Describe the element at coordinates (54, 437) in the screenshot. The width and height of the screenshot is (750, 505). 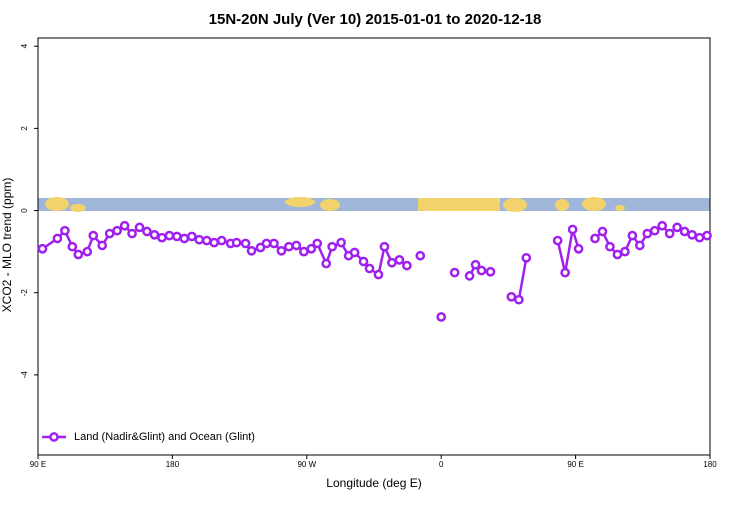
I see `legend-marker` at that location.